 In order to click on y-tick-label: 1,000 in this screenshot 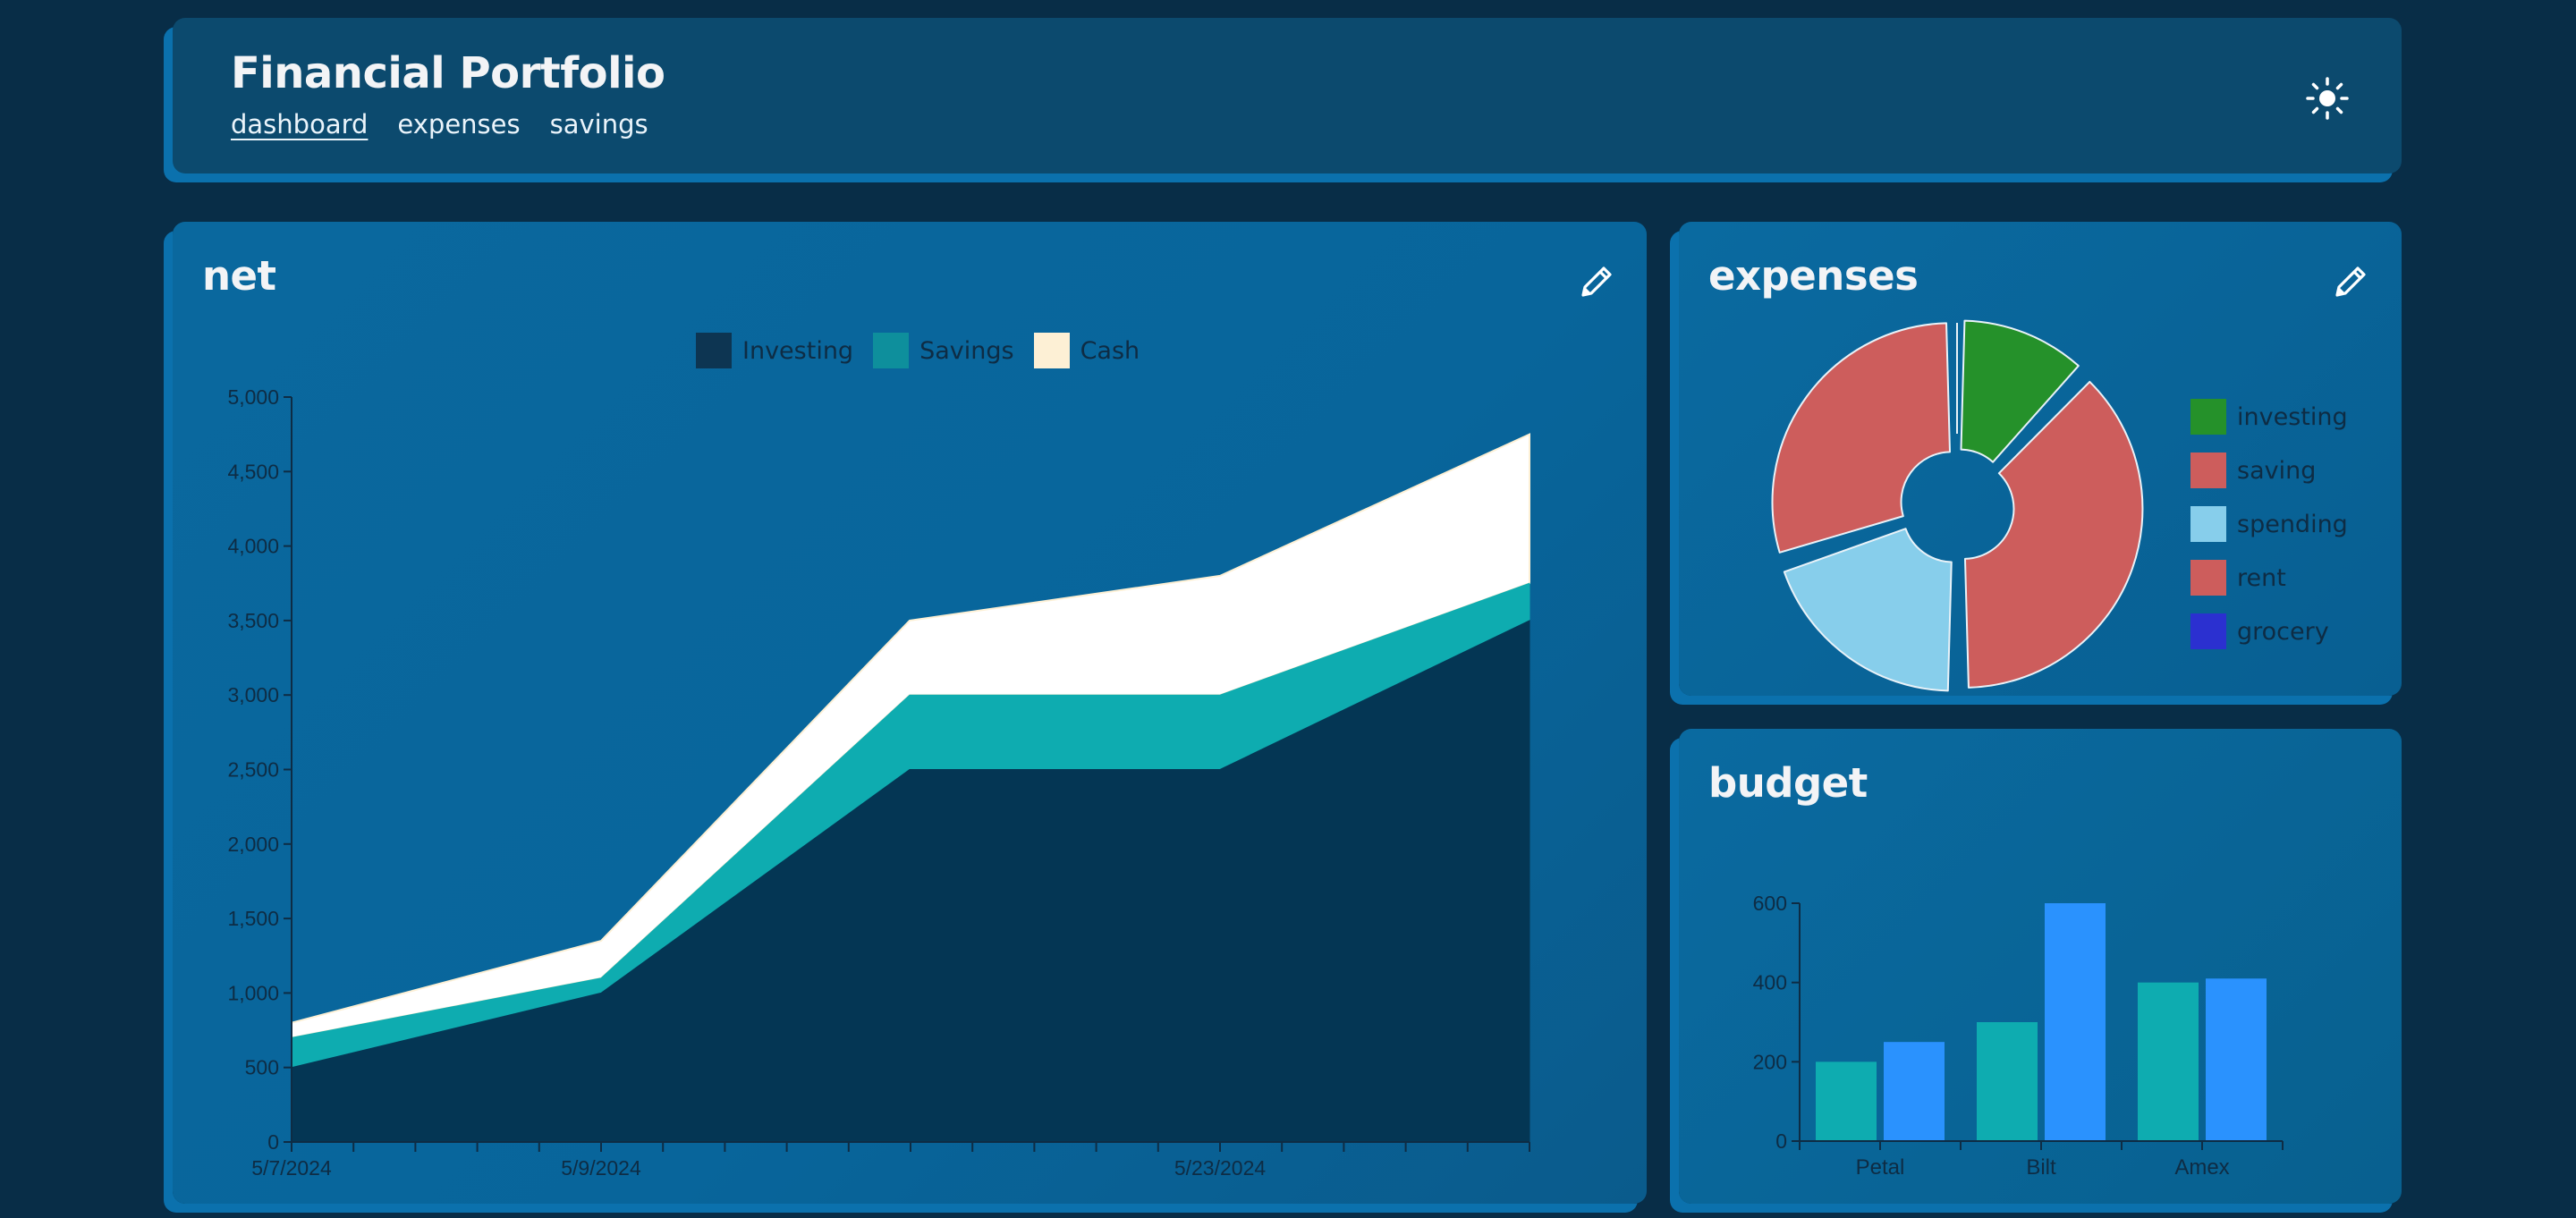, I will do `click(253, 993)`.